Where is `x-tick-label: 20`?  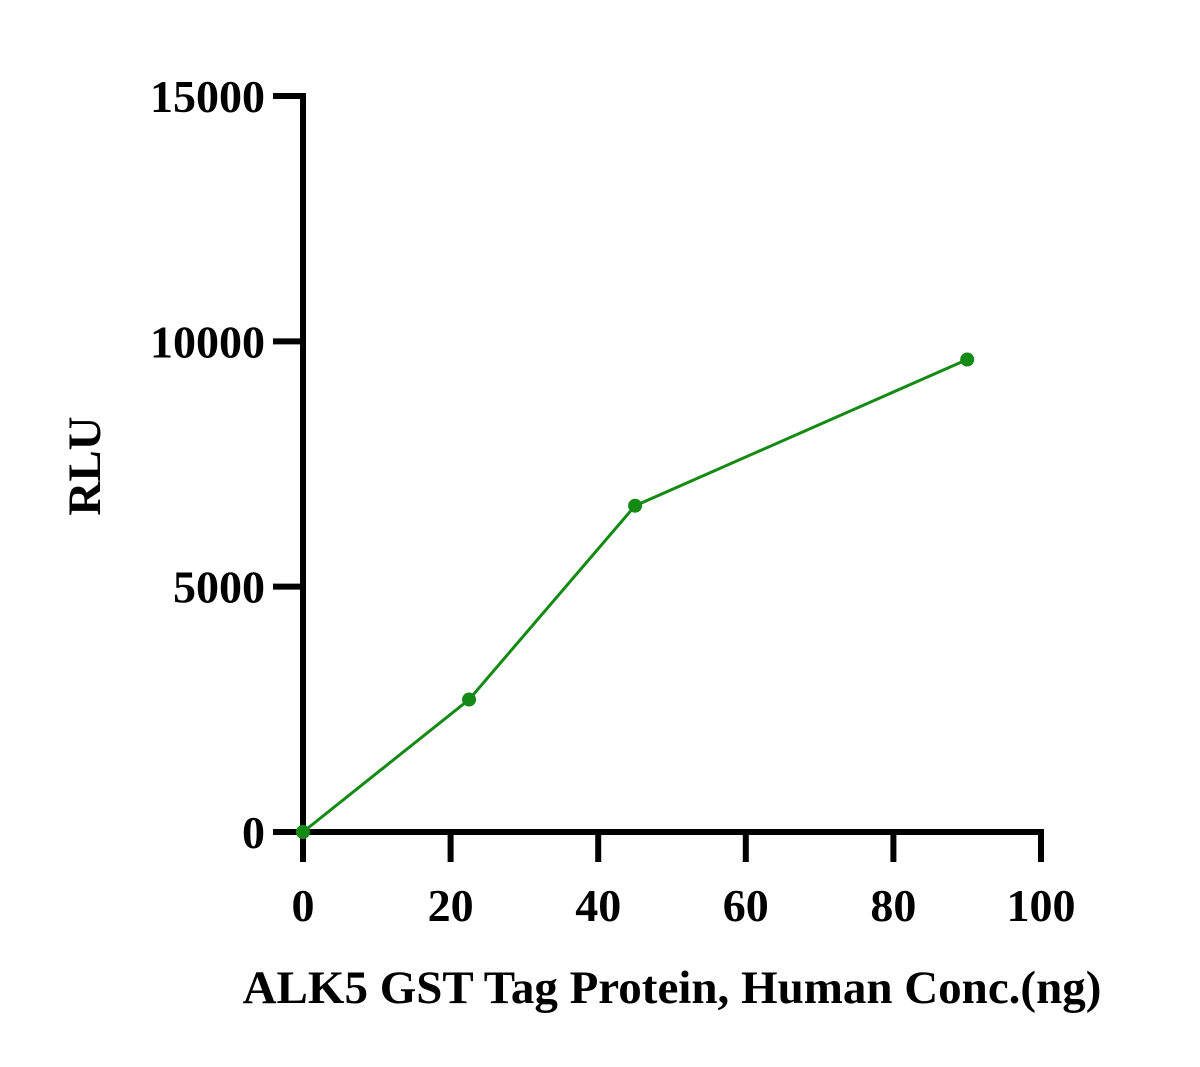
x-tick-label: 20 is located at coordinates (451, 905).